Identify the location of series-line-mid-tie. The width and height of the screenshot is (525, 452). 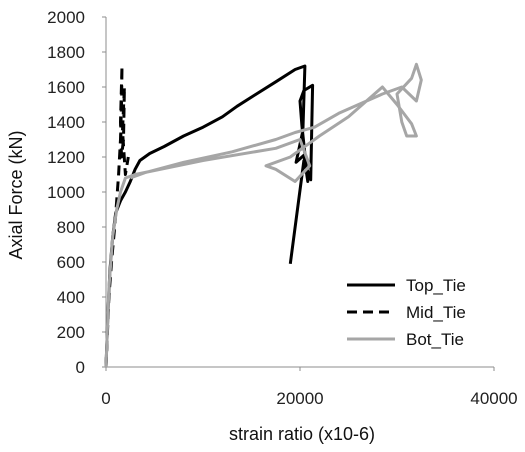
(117, 216).